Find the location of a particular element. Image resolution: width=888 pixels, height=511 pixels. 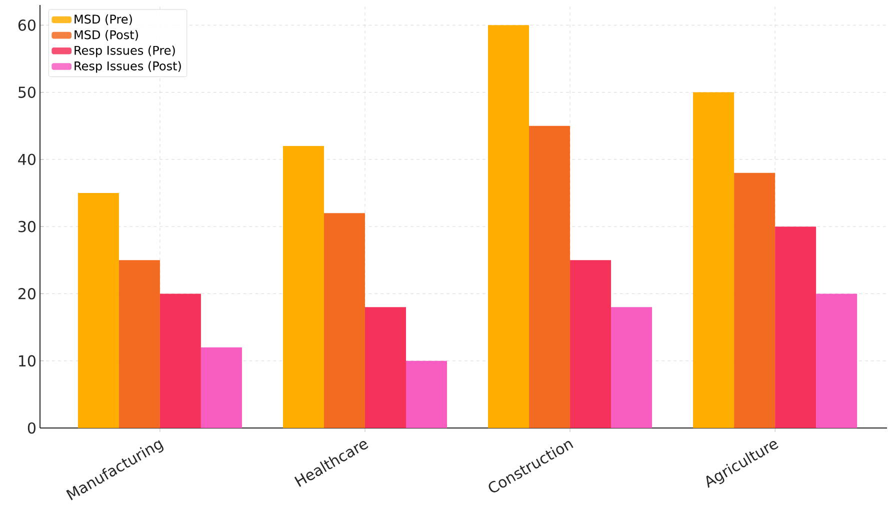

y-tick-label: 50 is located at coordinates (27, 92).